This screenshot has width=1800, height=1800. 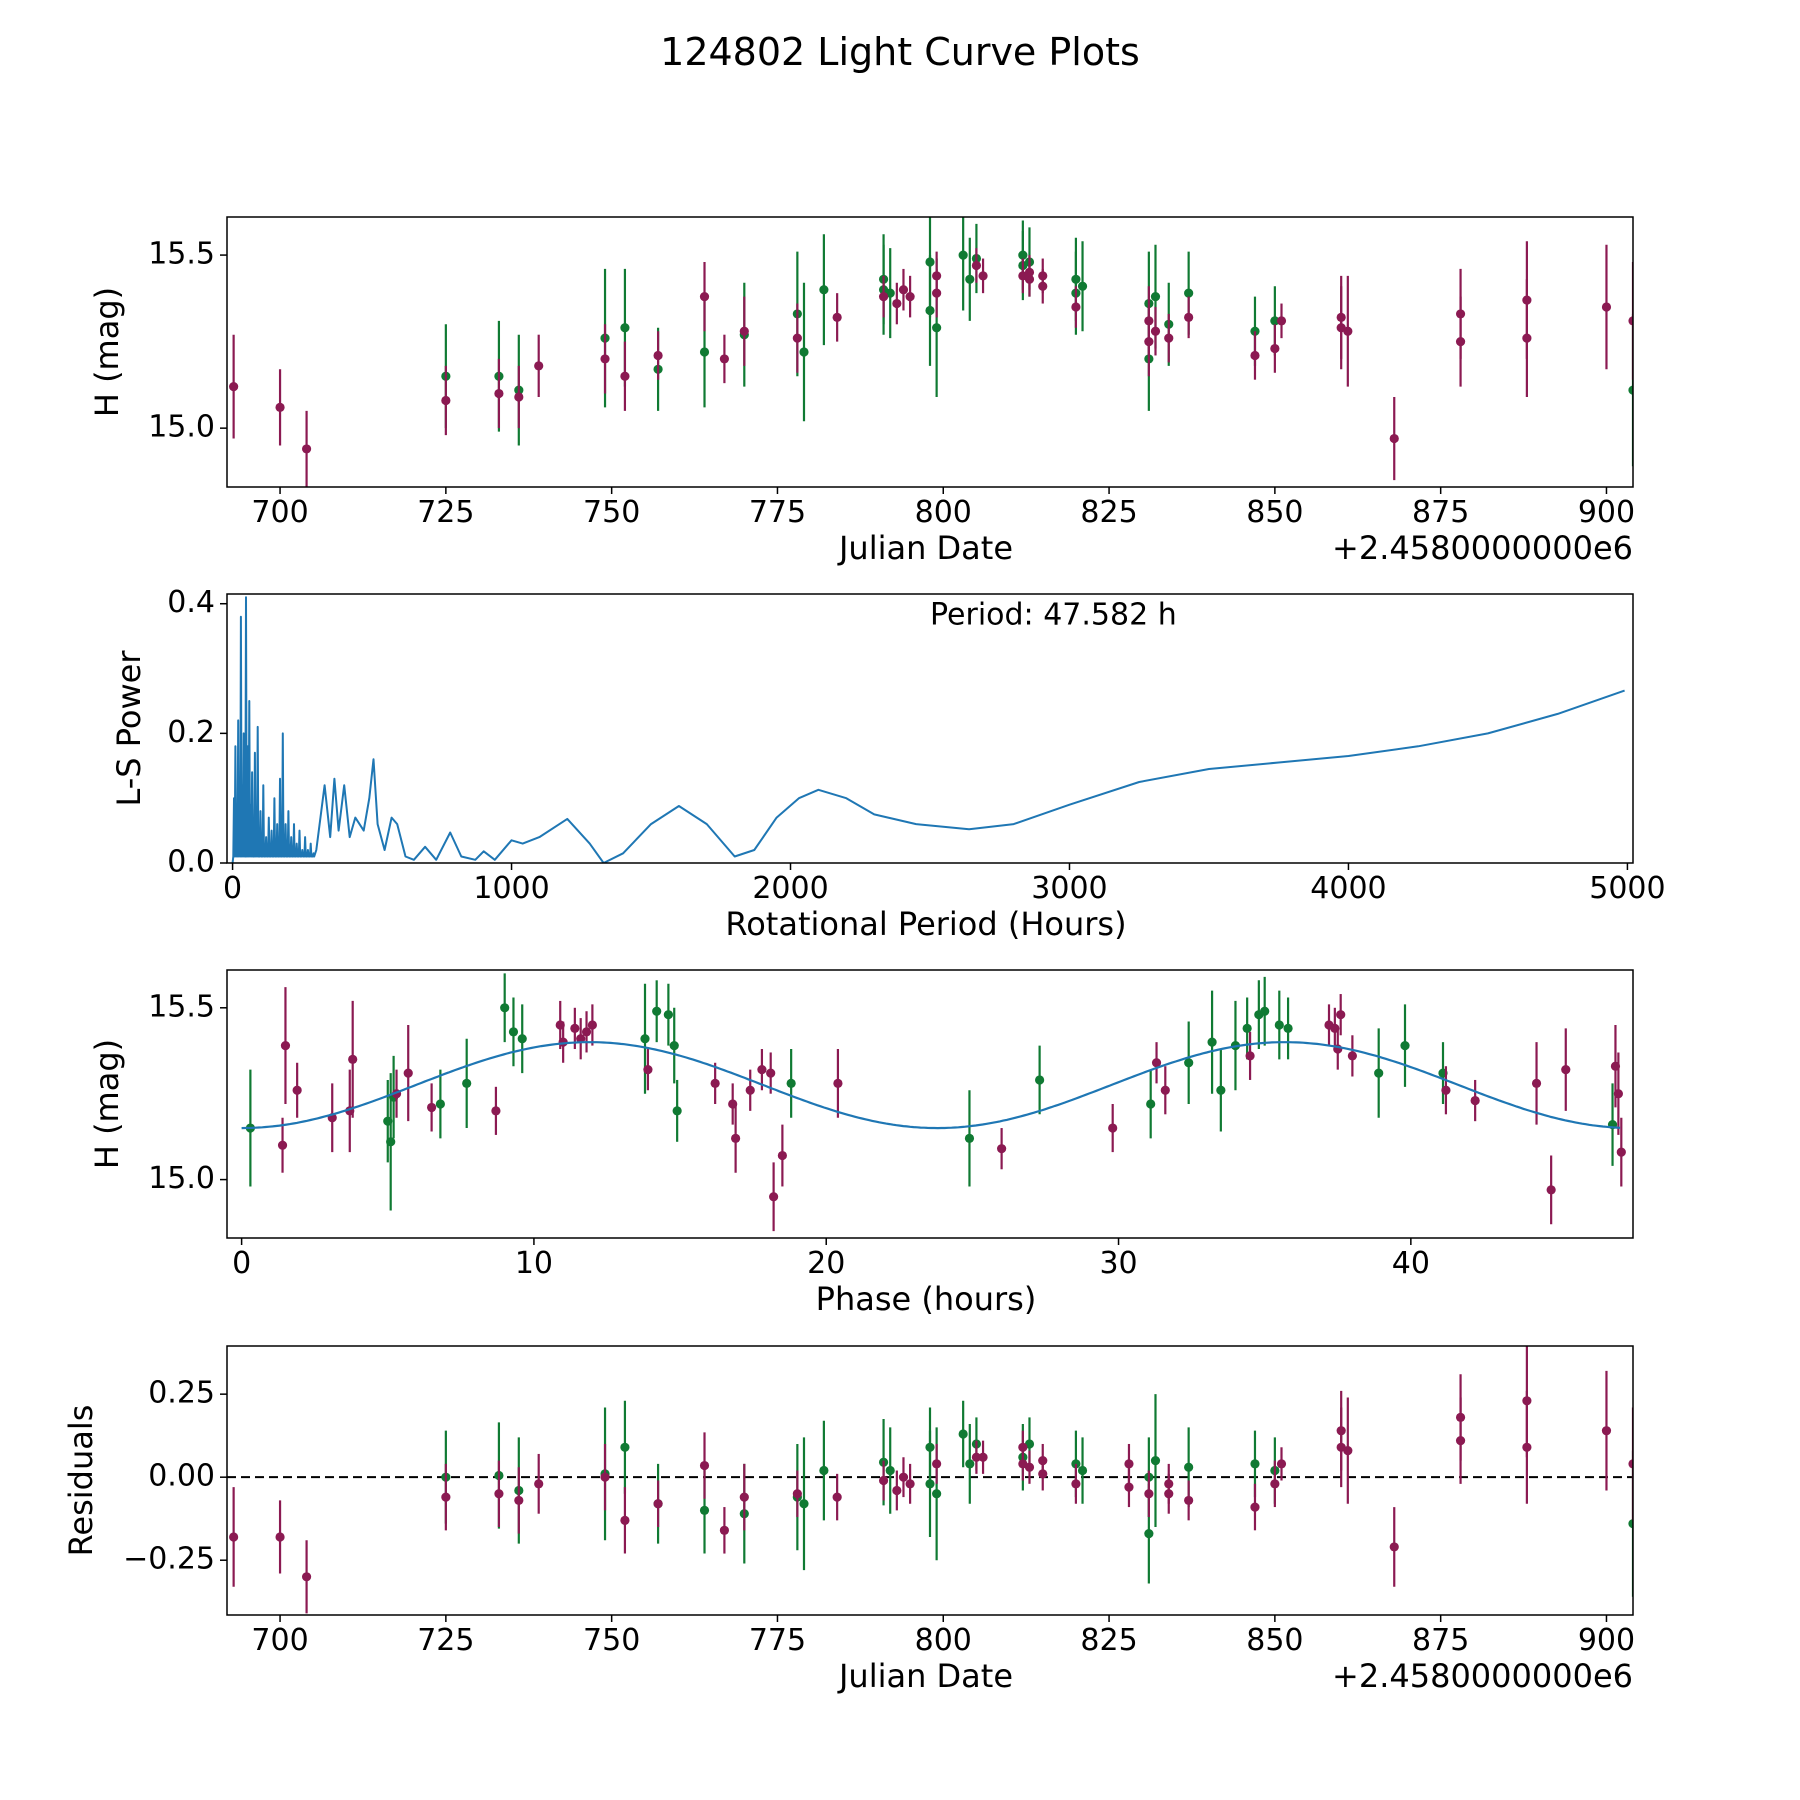 I want to click on x-tick-label: 1000, so click(x=511, y=888).